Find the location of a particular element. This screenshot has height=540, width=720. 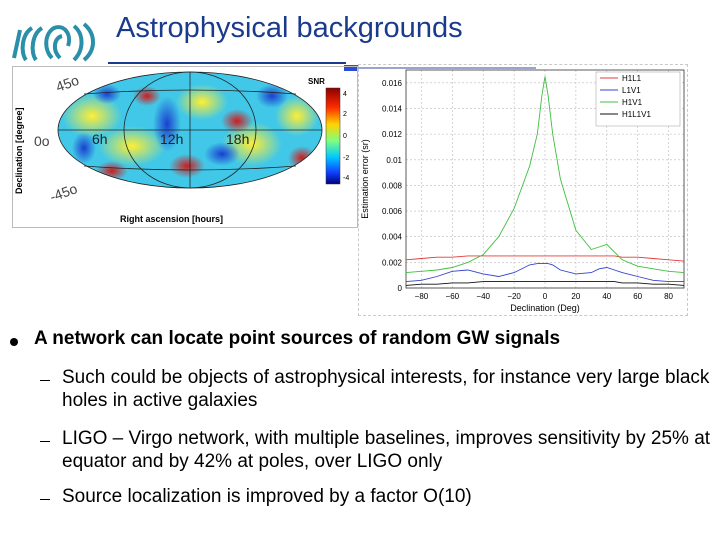

colorbar-tick-neg2: -2 is located at coordinates (346, 158).